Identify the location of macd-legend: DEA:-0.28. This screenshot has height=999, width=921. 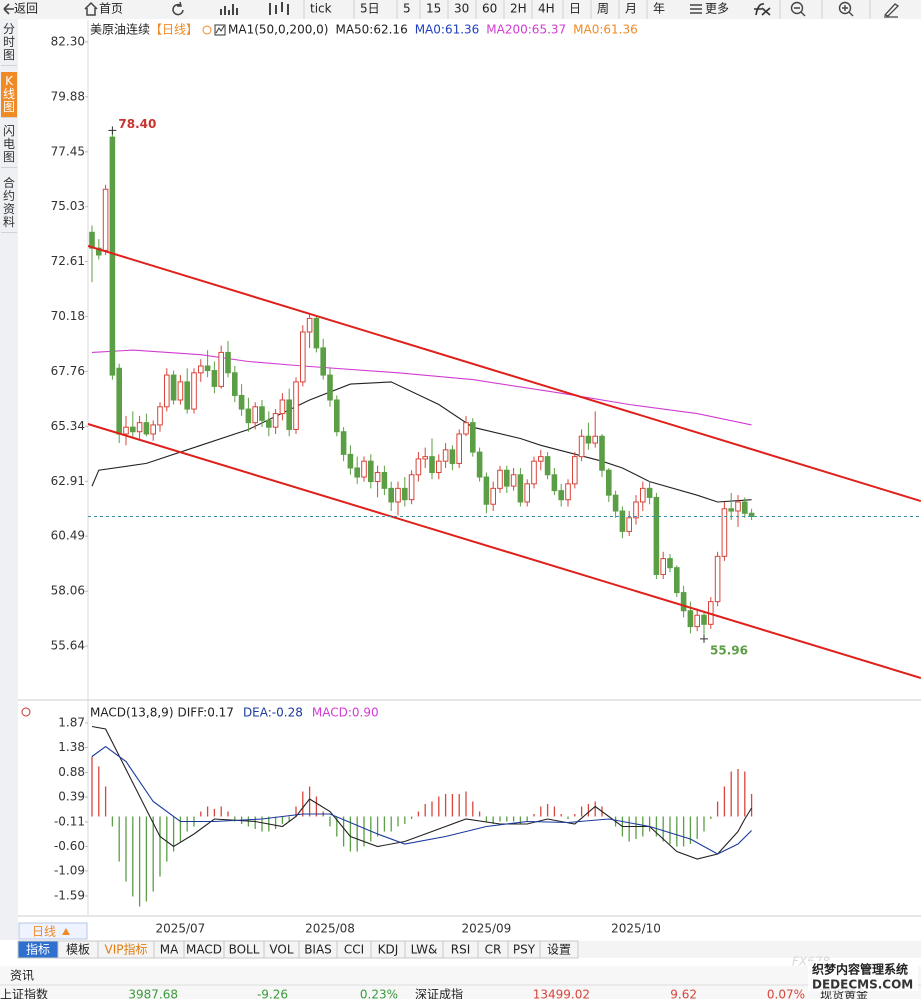
(273, 713).